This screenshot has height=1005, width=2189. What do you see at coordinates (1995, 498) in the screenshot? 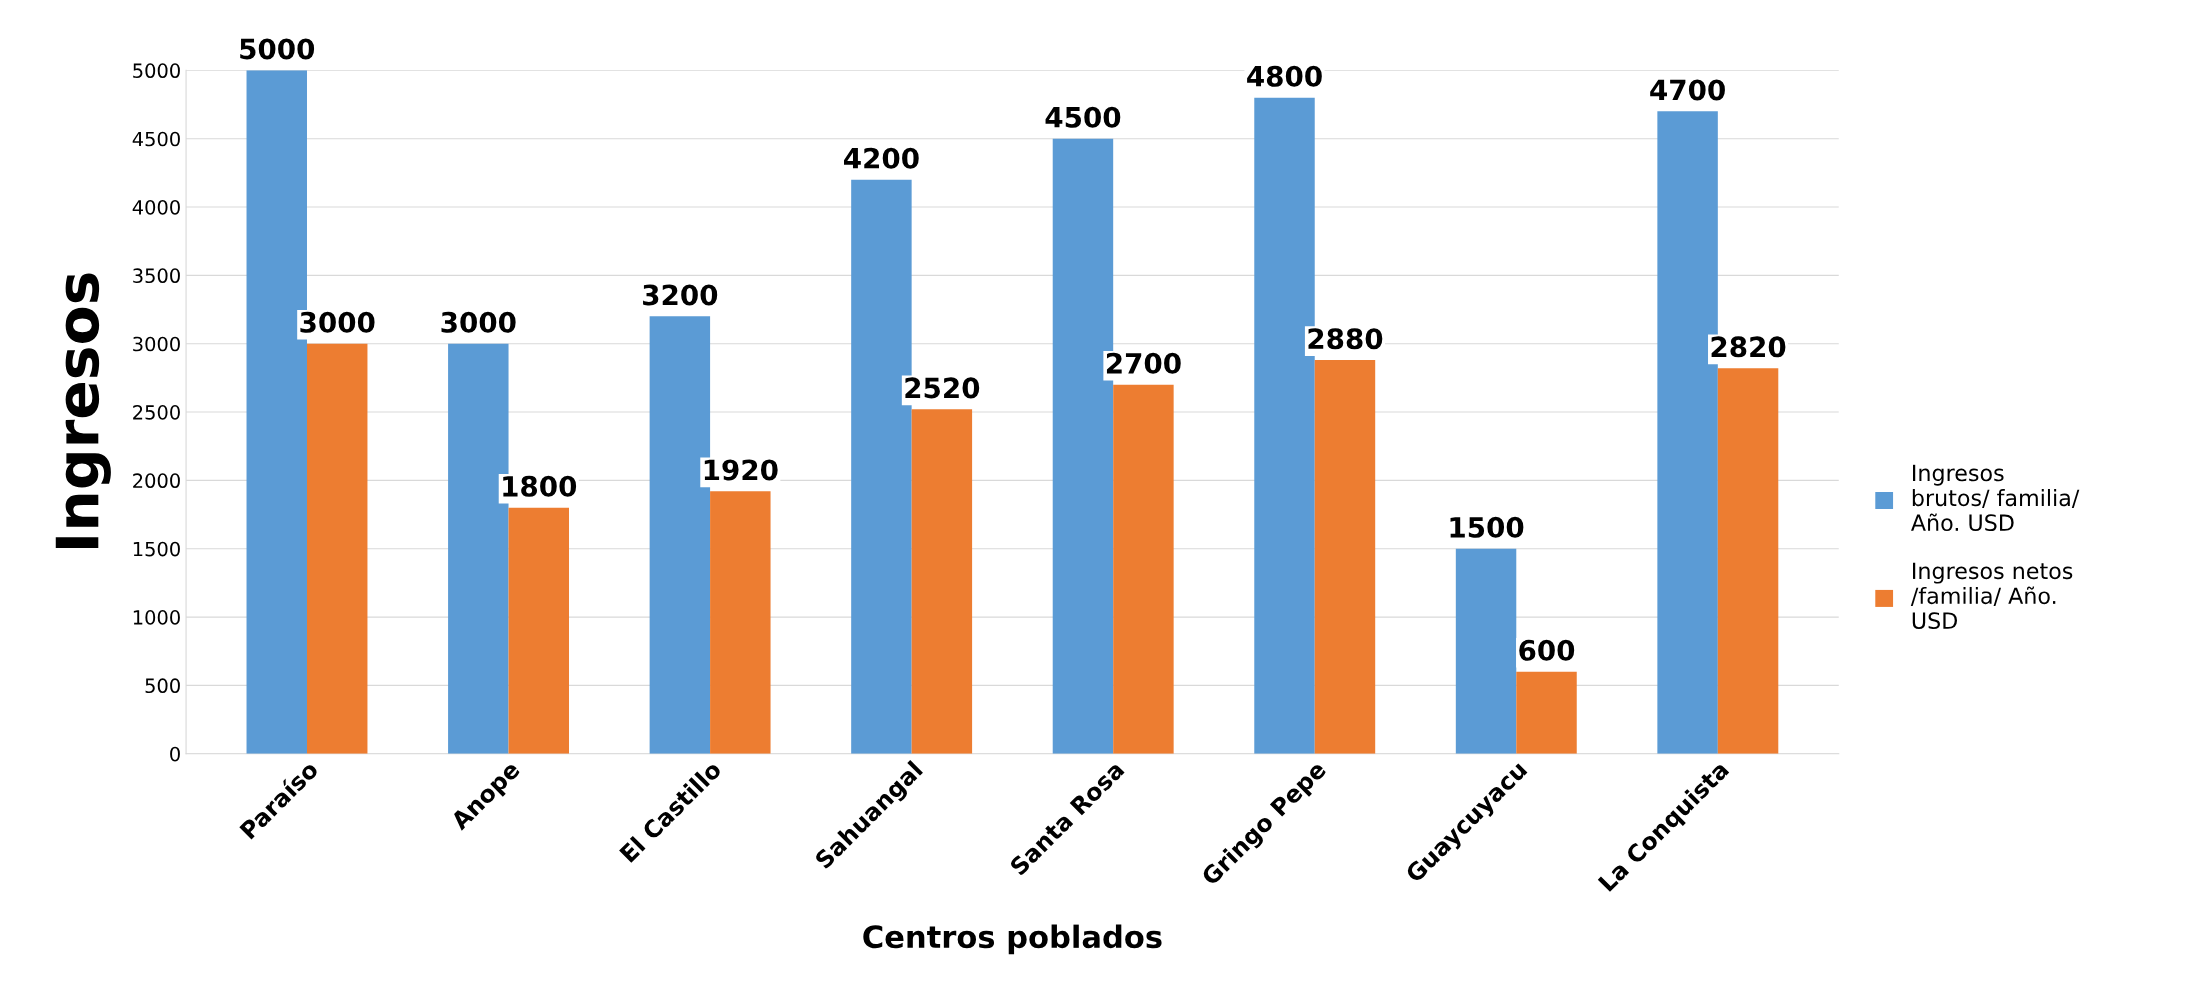
I see `legend-label: Ingresos brutos/ familia/ Año. USD` at bounding box center [1995, 498].